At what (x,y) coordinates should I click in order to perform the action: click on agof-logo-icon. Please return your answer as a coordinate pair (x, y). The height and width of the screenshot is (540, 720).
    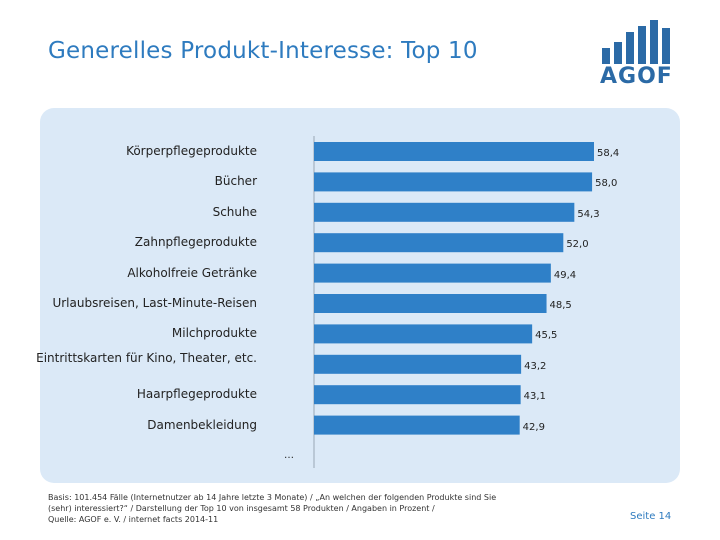
    Looking at the image, I should click on (636, 42).